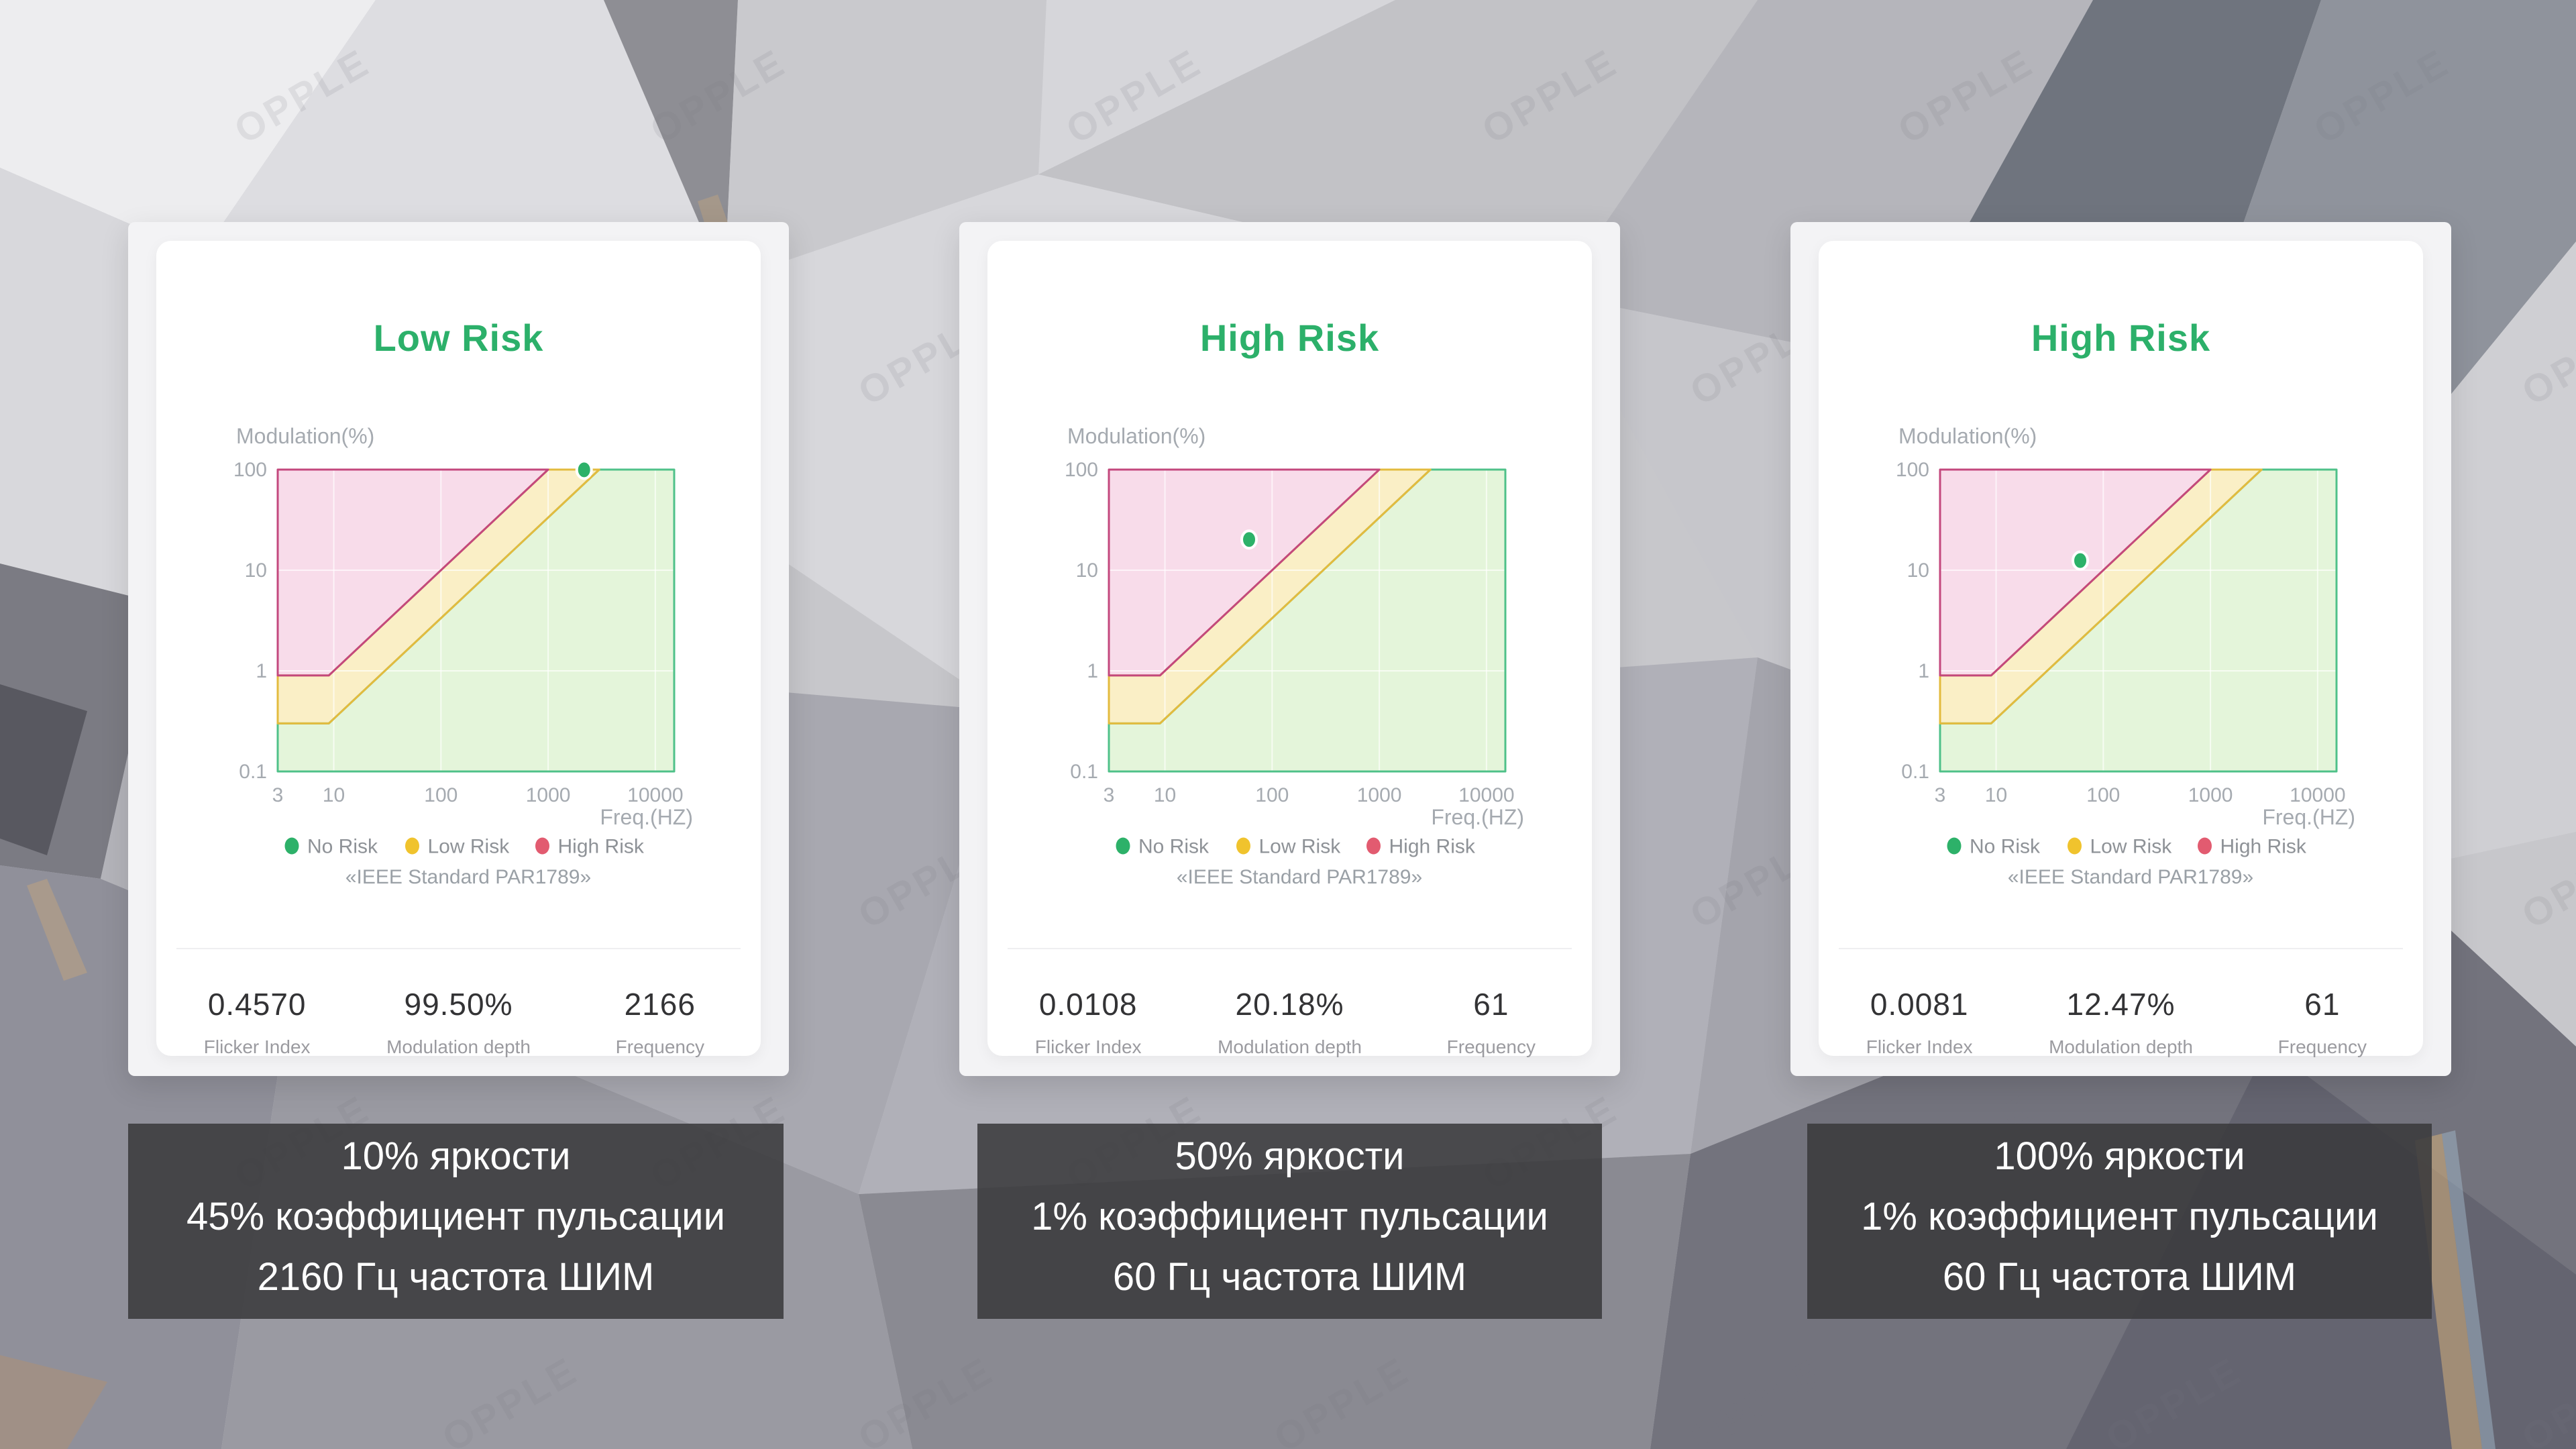 This screenshot has width=2576, height=1449. What do you see at coordinates (1249, 539) in the screenshot?
I see `data-point` at bounding box center [1249, 539].